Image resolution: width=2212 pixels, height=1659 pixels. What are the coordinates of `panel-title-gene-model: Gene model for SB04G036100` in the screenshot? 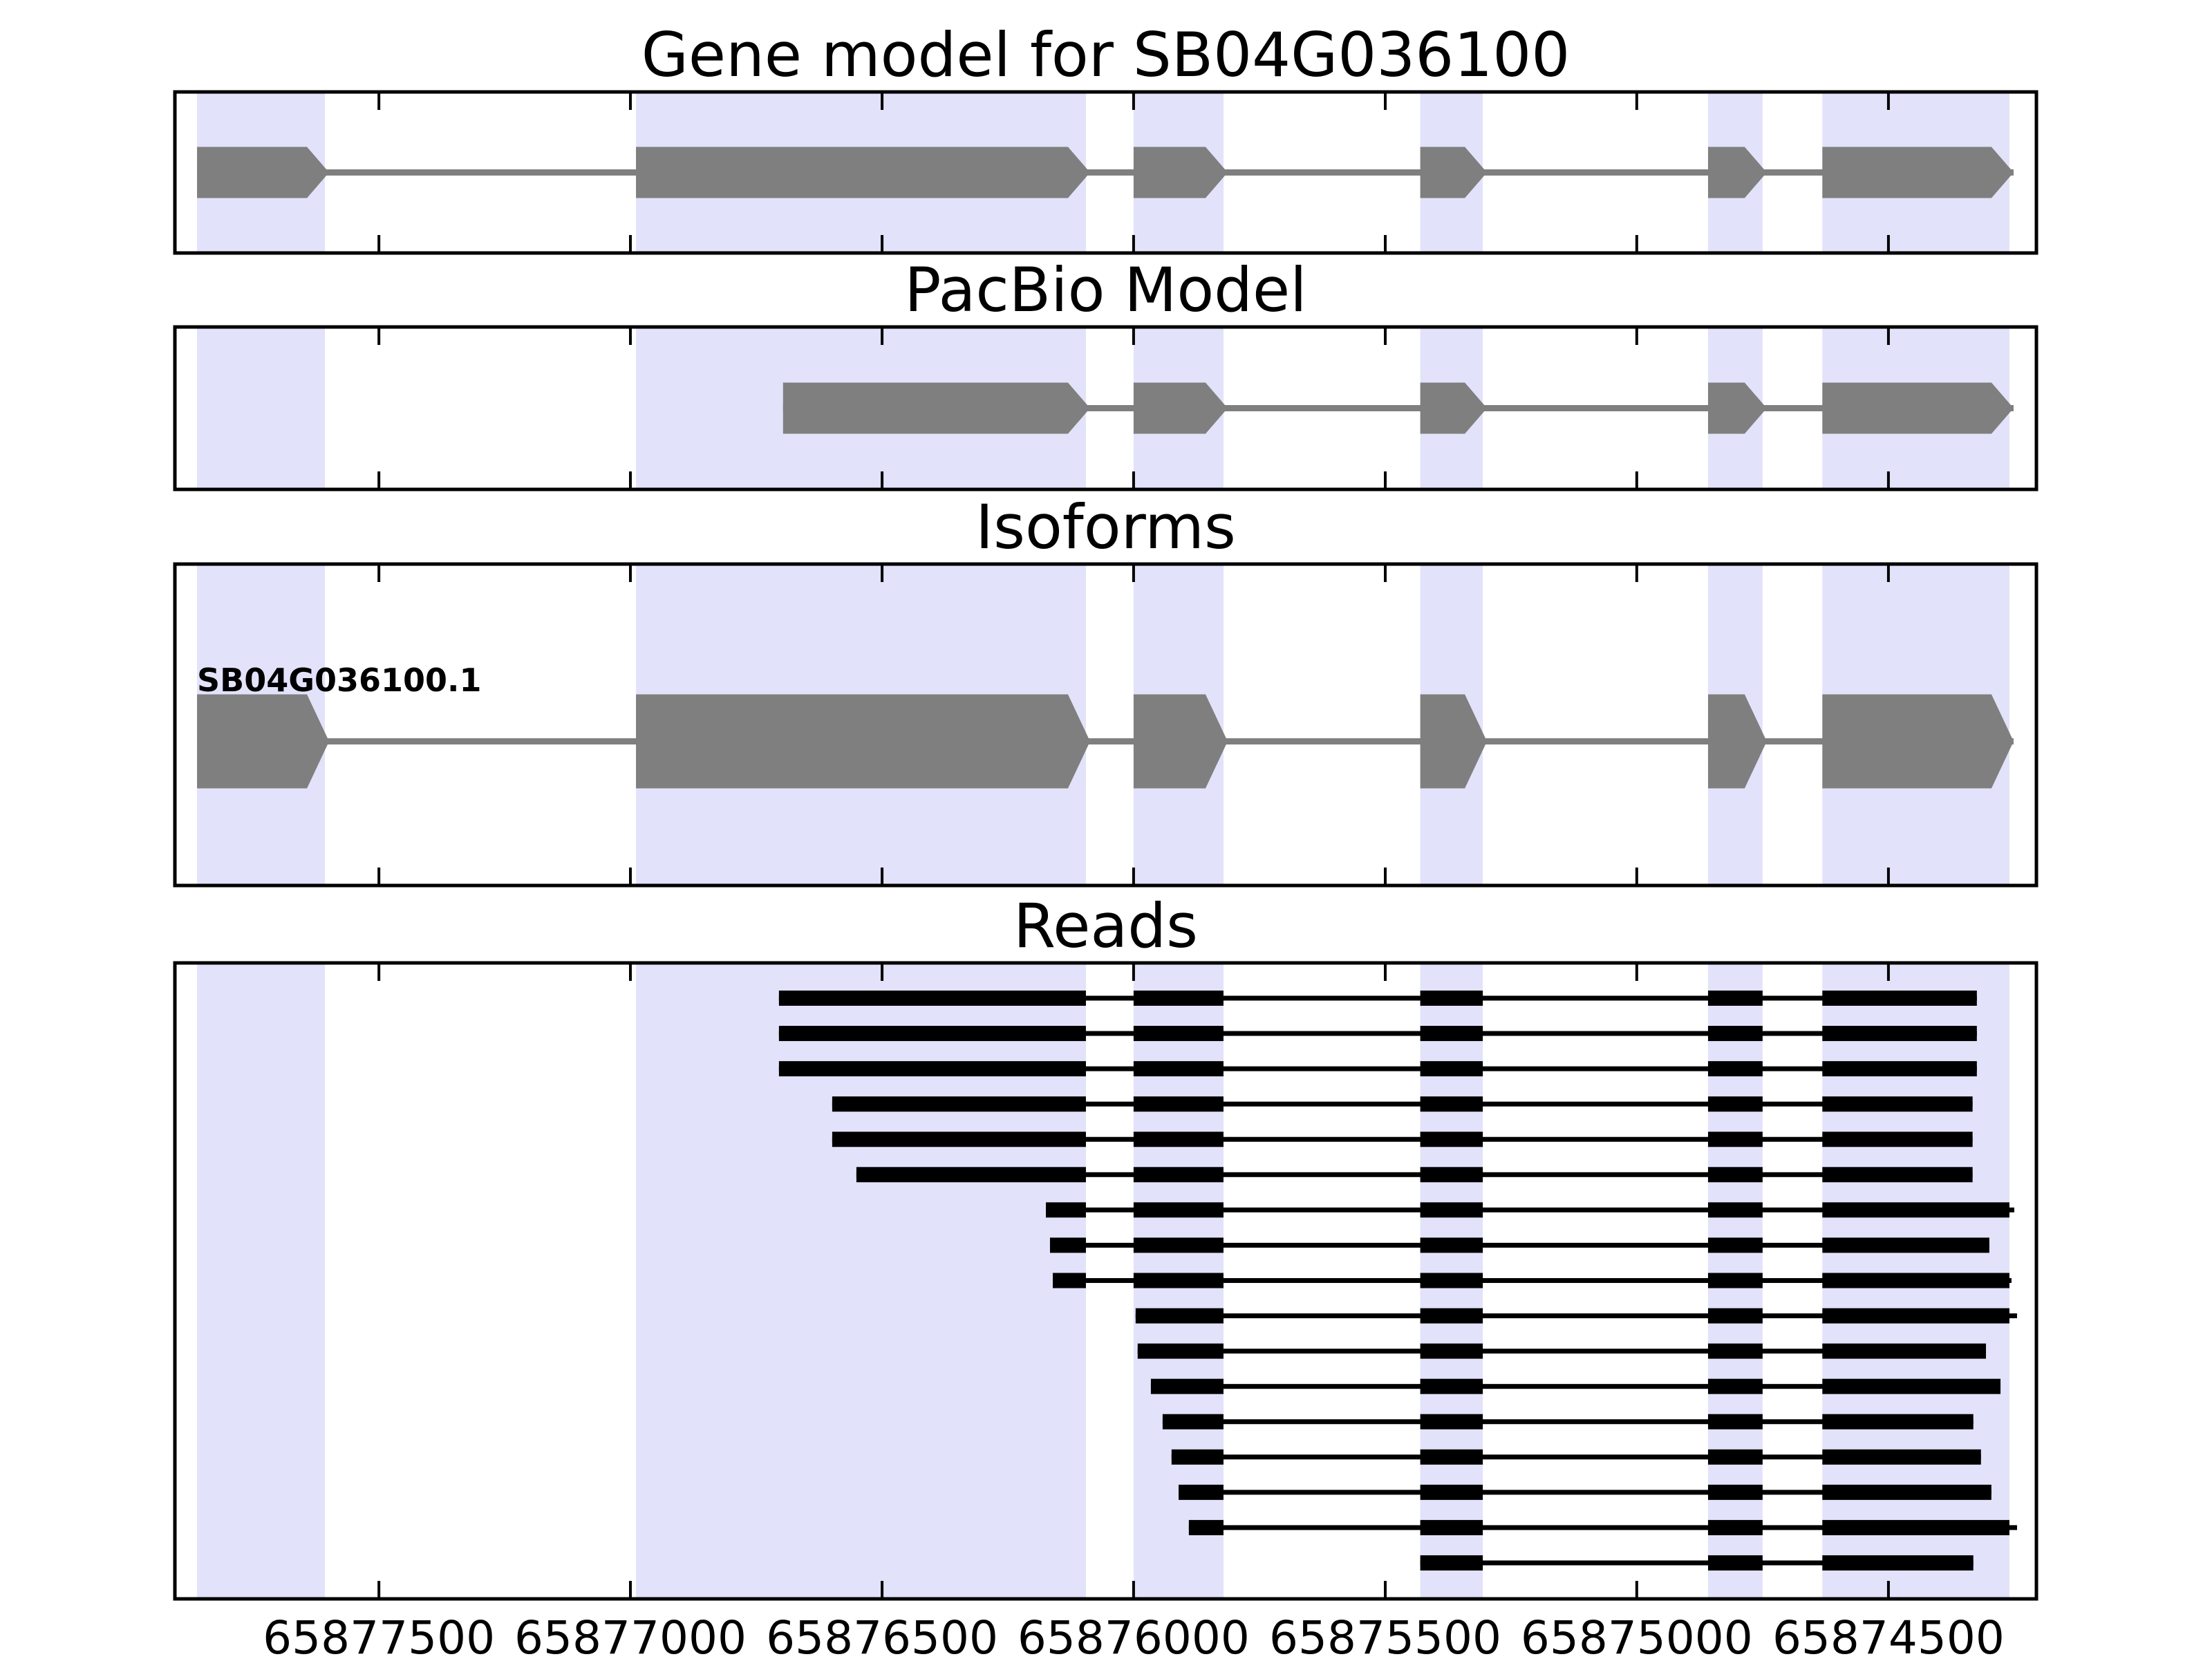 It's located at (1106, 55).